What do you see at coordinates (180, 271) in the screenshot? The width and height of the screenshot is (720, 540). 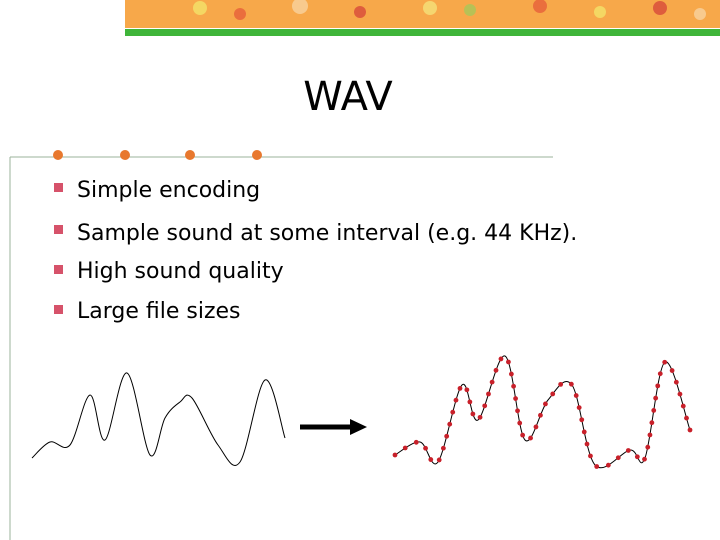 I see `bullet-text: High sound quality` at bounding box center [180, 271].